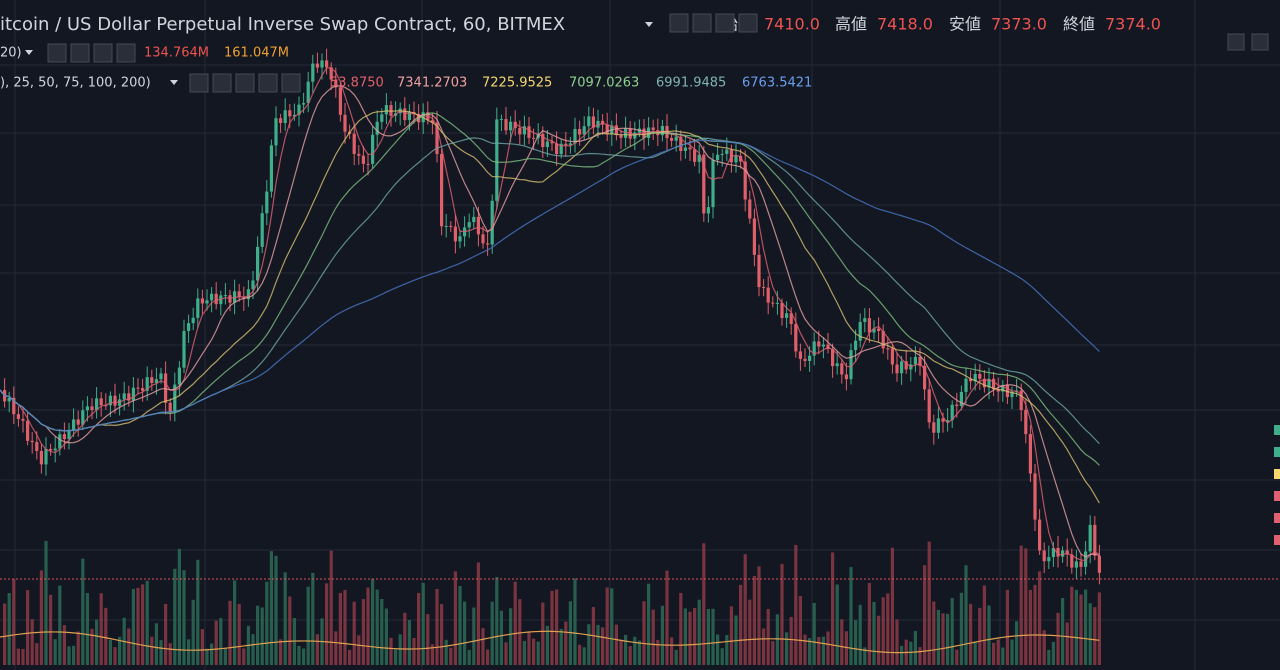  What do you see at coordinates (432, 83) in the screenshot?
I see `ma-value: 7341.2703` at bounding box center [432, 83].